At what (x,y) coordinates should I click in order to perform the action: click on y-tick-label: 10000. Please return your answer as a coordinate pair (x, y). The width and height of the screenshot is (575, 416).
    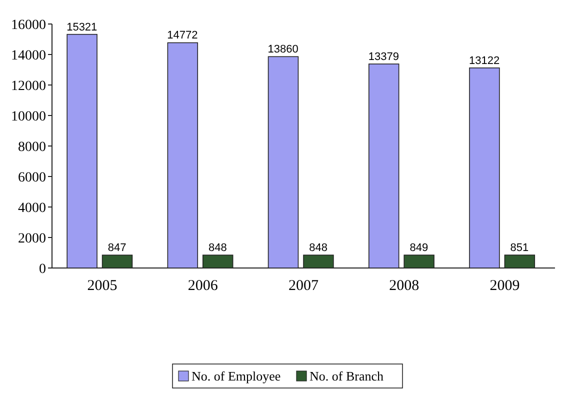
    Looking at the image, I should click on (28, 116).